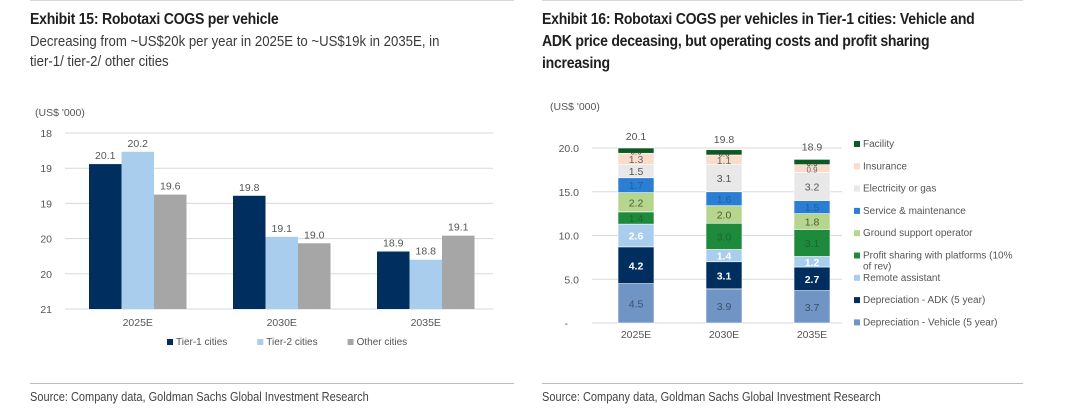  Describe the element at coordinates (885, 166) in the screenshot. I see `legend-label: Insurance` at that location.